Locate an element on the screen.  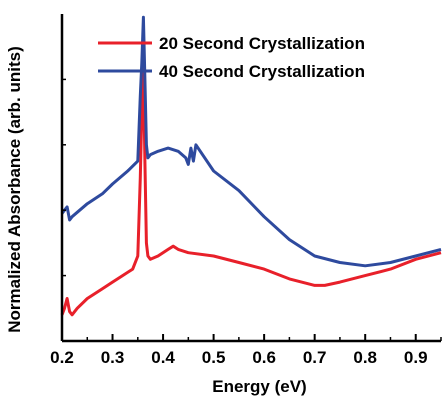
legend-label-1: 20 Second Crystallization is located at coordinates (262, 43).